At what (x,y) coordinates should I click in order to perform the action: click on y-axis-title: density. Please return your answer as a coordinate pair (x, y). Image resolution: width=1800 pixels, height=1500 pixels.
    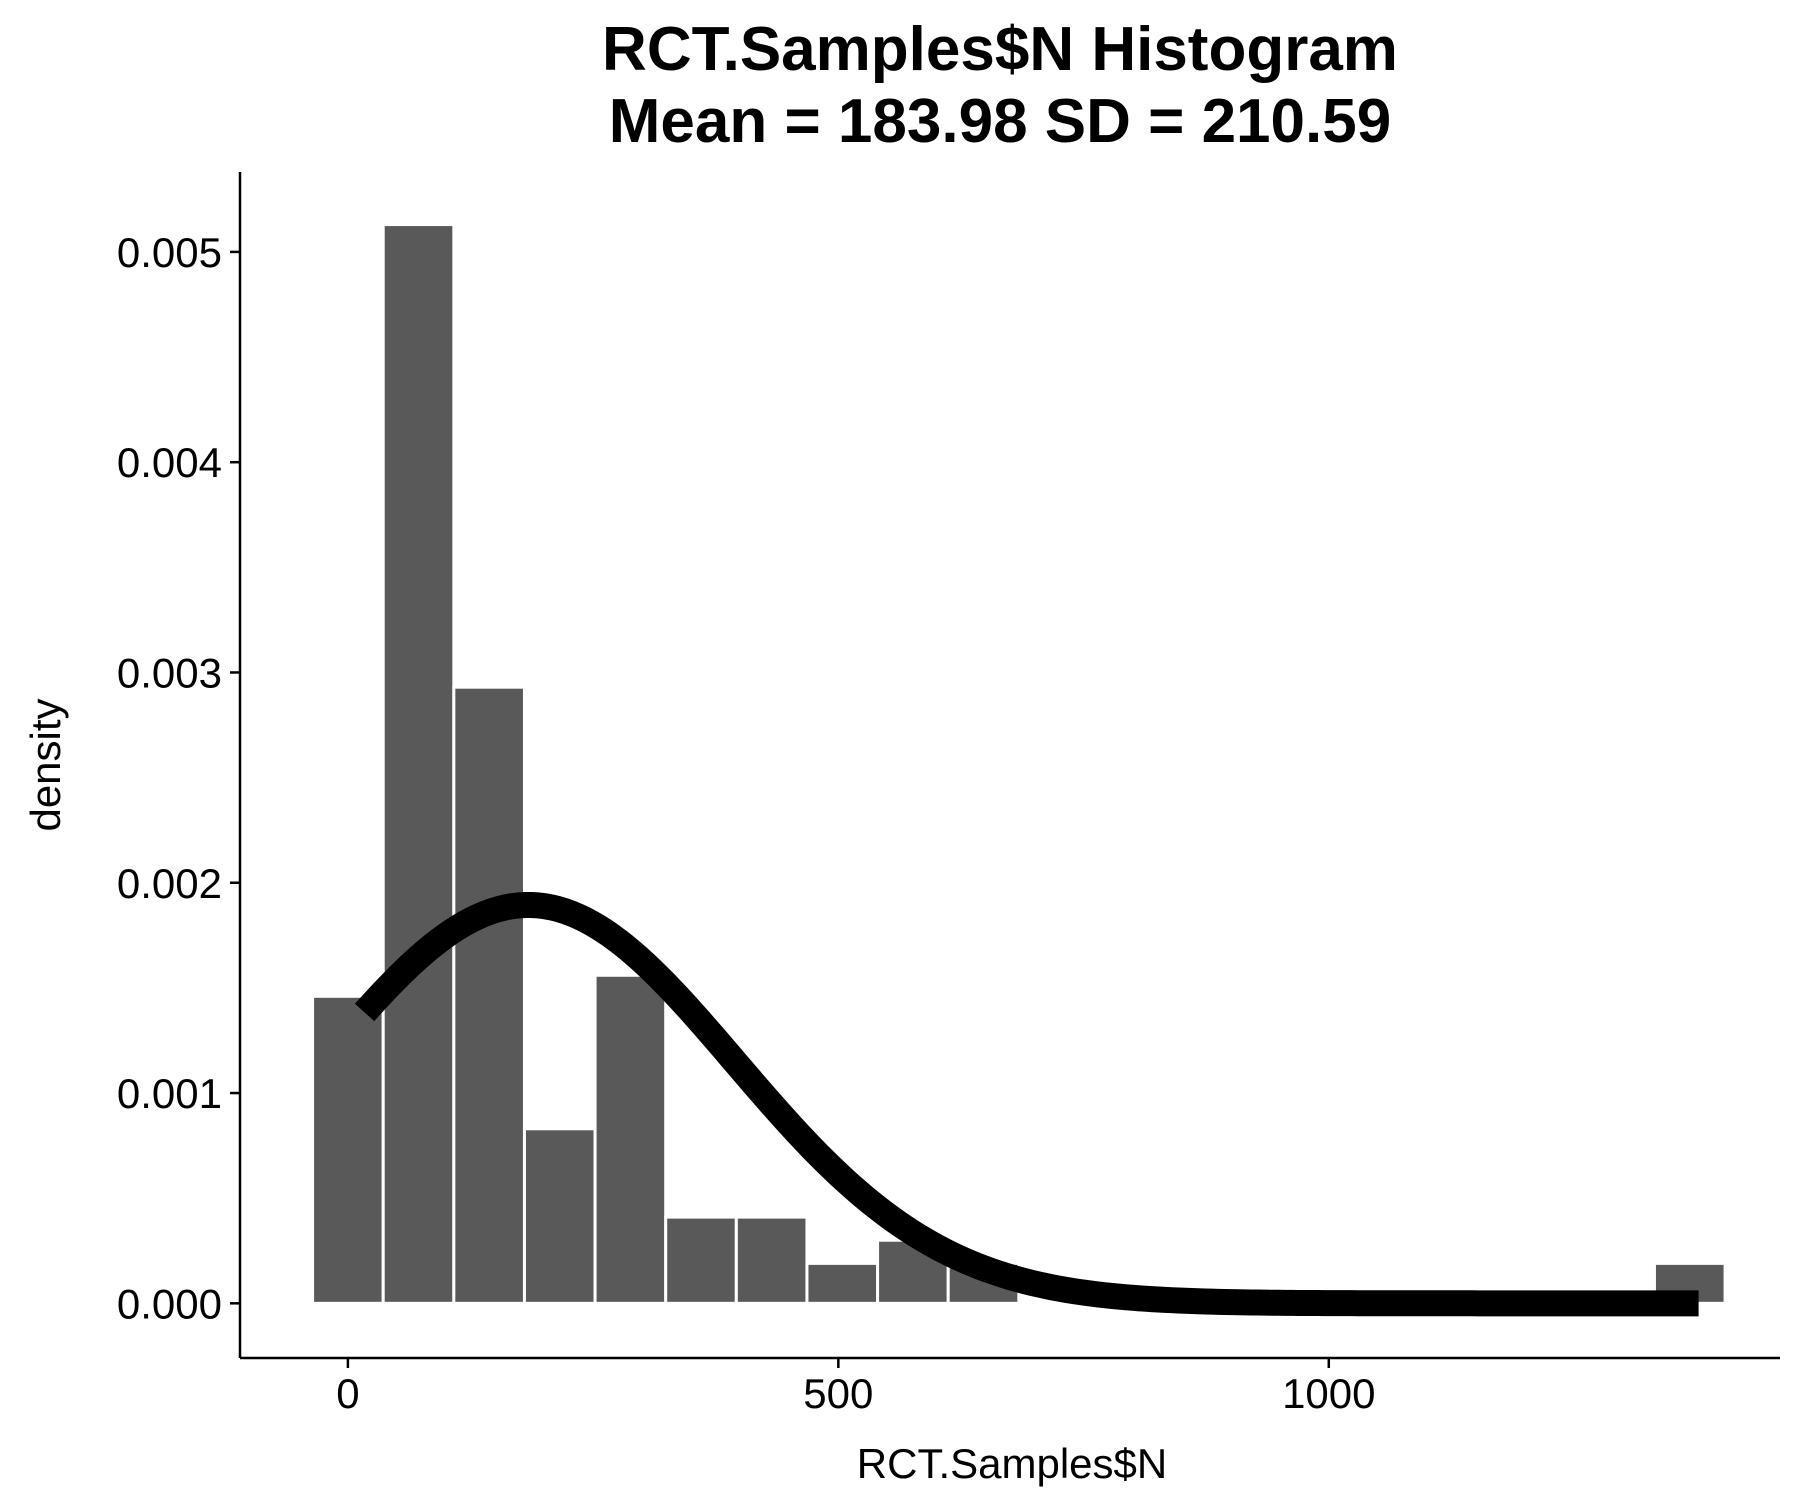
    Looking at the image, I should click on (45, 764).